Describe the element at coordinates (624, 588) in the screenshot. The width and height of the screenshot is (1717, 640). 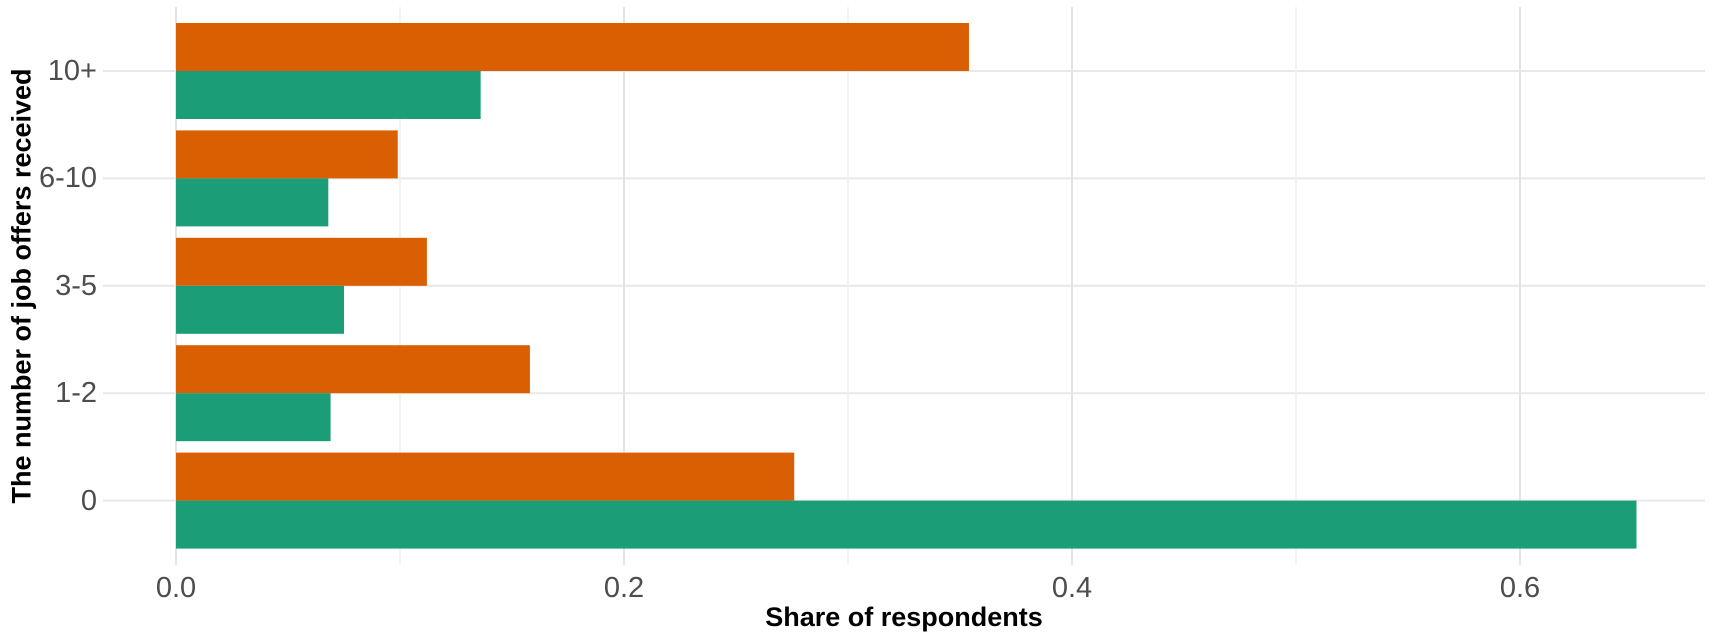
I see `x-tick-label-0.2: 0.2` at that location.